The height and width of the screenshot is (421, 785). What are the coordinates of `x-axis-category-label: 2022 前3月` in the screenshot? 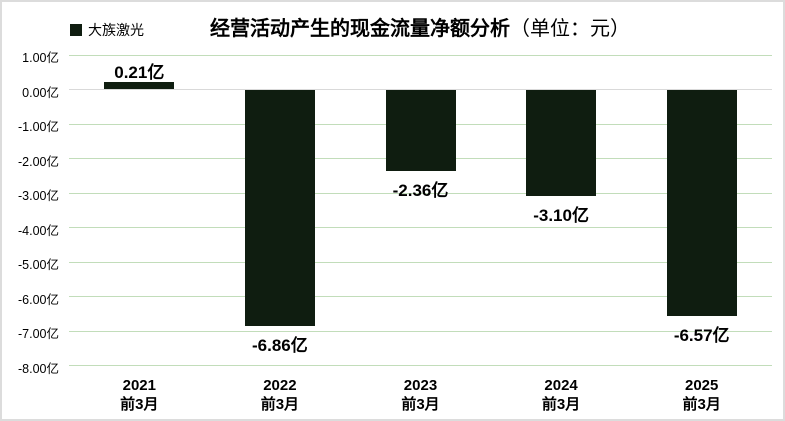 It's located at (280, 395).